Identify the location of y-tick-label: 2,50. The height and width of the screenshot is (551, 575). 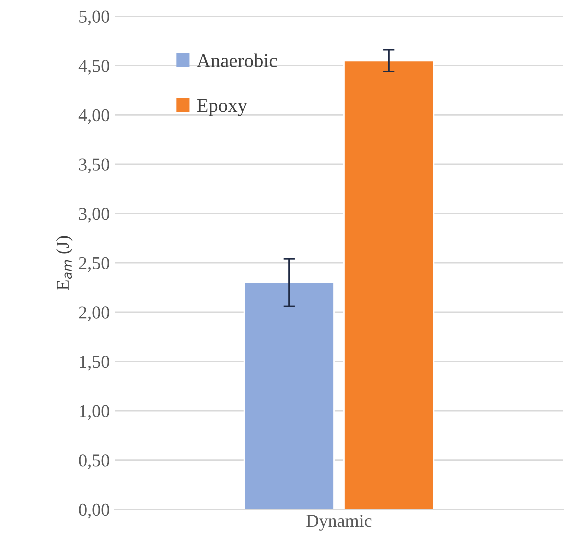
(94, 264).